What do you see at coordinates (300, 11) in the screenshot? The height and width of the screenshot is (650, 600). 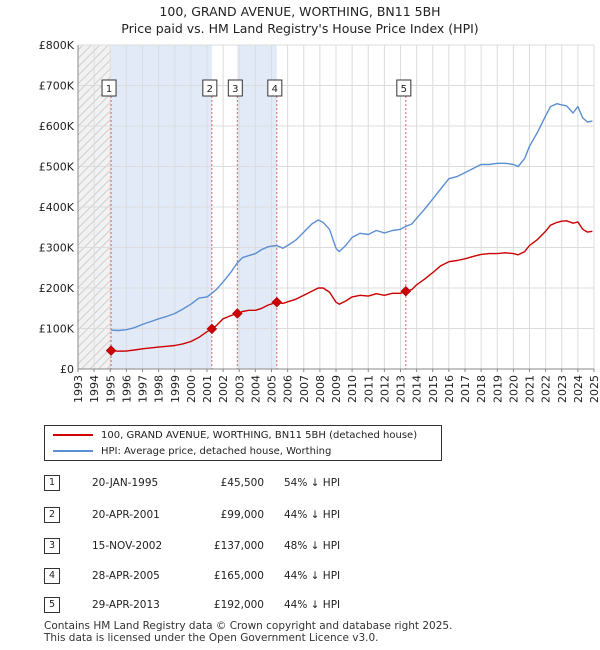 I see `chart-title: 100, GRAND AVENUE, WORTHING, BN11 5BH` at bounding box center [300, 11].